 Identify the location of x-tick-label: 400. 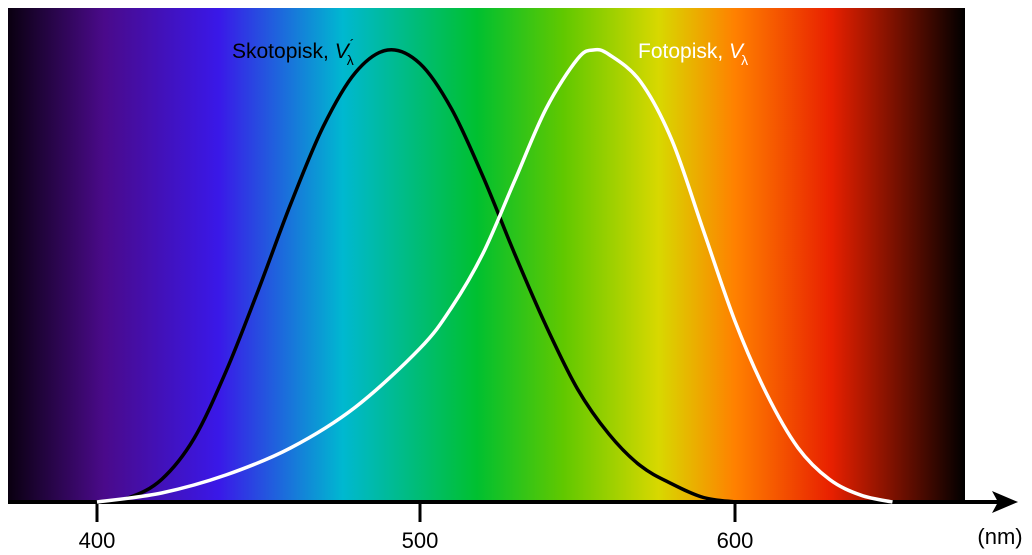
(97, 540).